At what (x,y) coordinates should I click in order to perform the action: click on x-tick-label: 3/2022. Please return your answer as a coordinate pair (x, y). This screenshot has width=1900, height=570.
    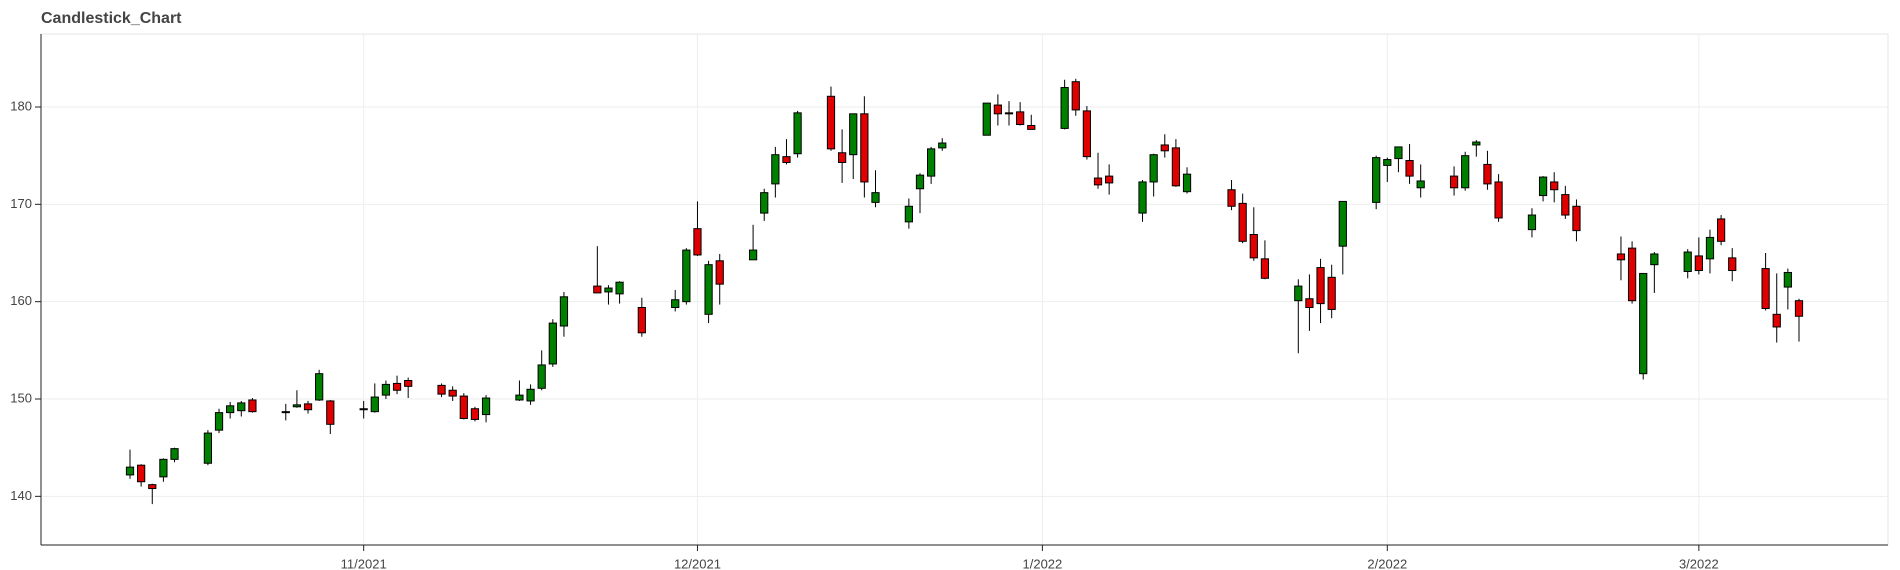
    Looking at the image, I should click on (1699, 563).